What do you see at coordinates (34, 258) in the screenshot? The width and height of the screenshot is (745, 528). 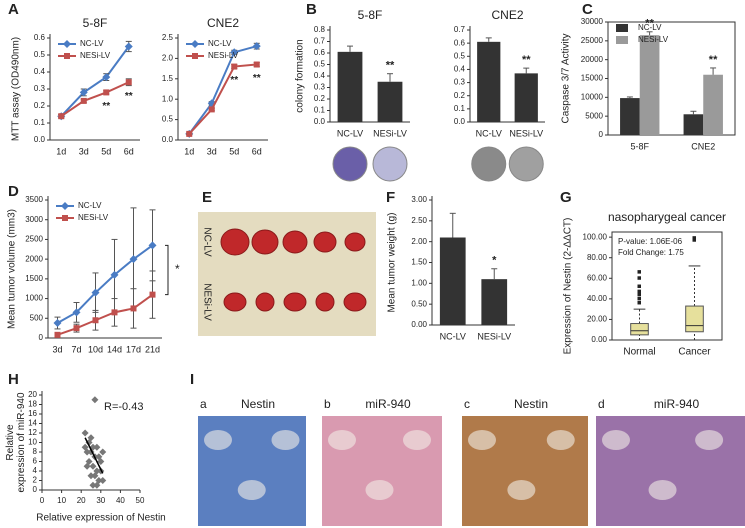 I see `y-tick-label: 2000` at bounding box center [34, 258].